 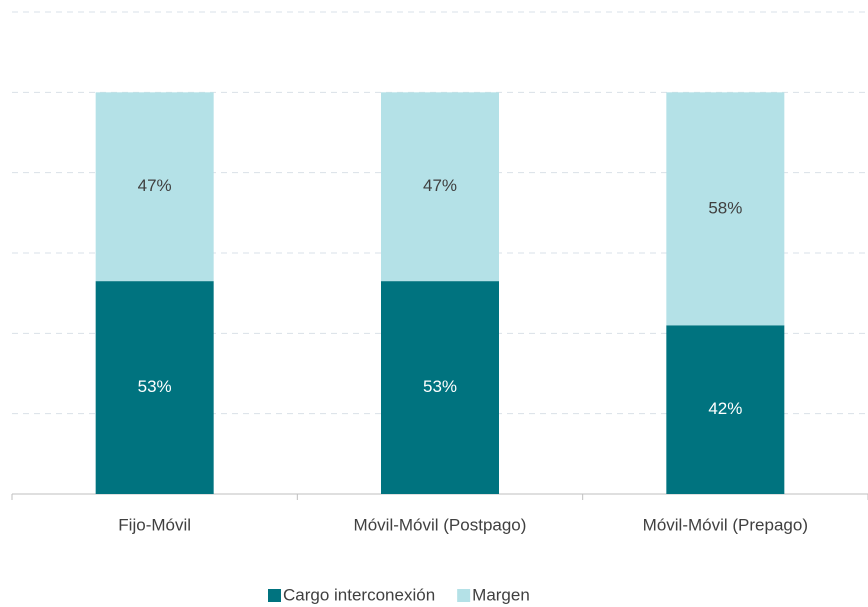 What do you see at coordinates (359, 594) in the screenshot?
I see `legend-label: Cargo interconexión` at bounding box center [359, 594].